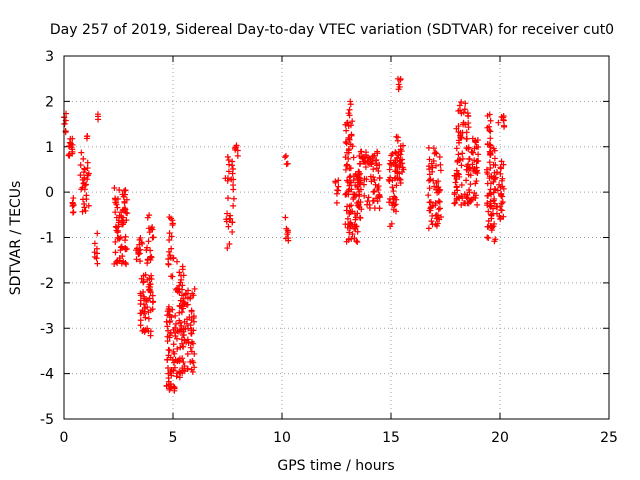 Image resolution: width=640 pixels, height=480 pixels. I want to click on x-tick-label: 0, so click(64, 438).